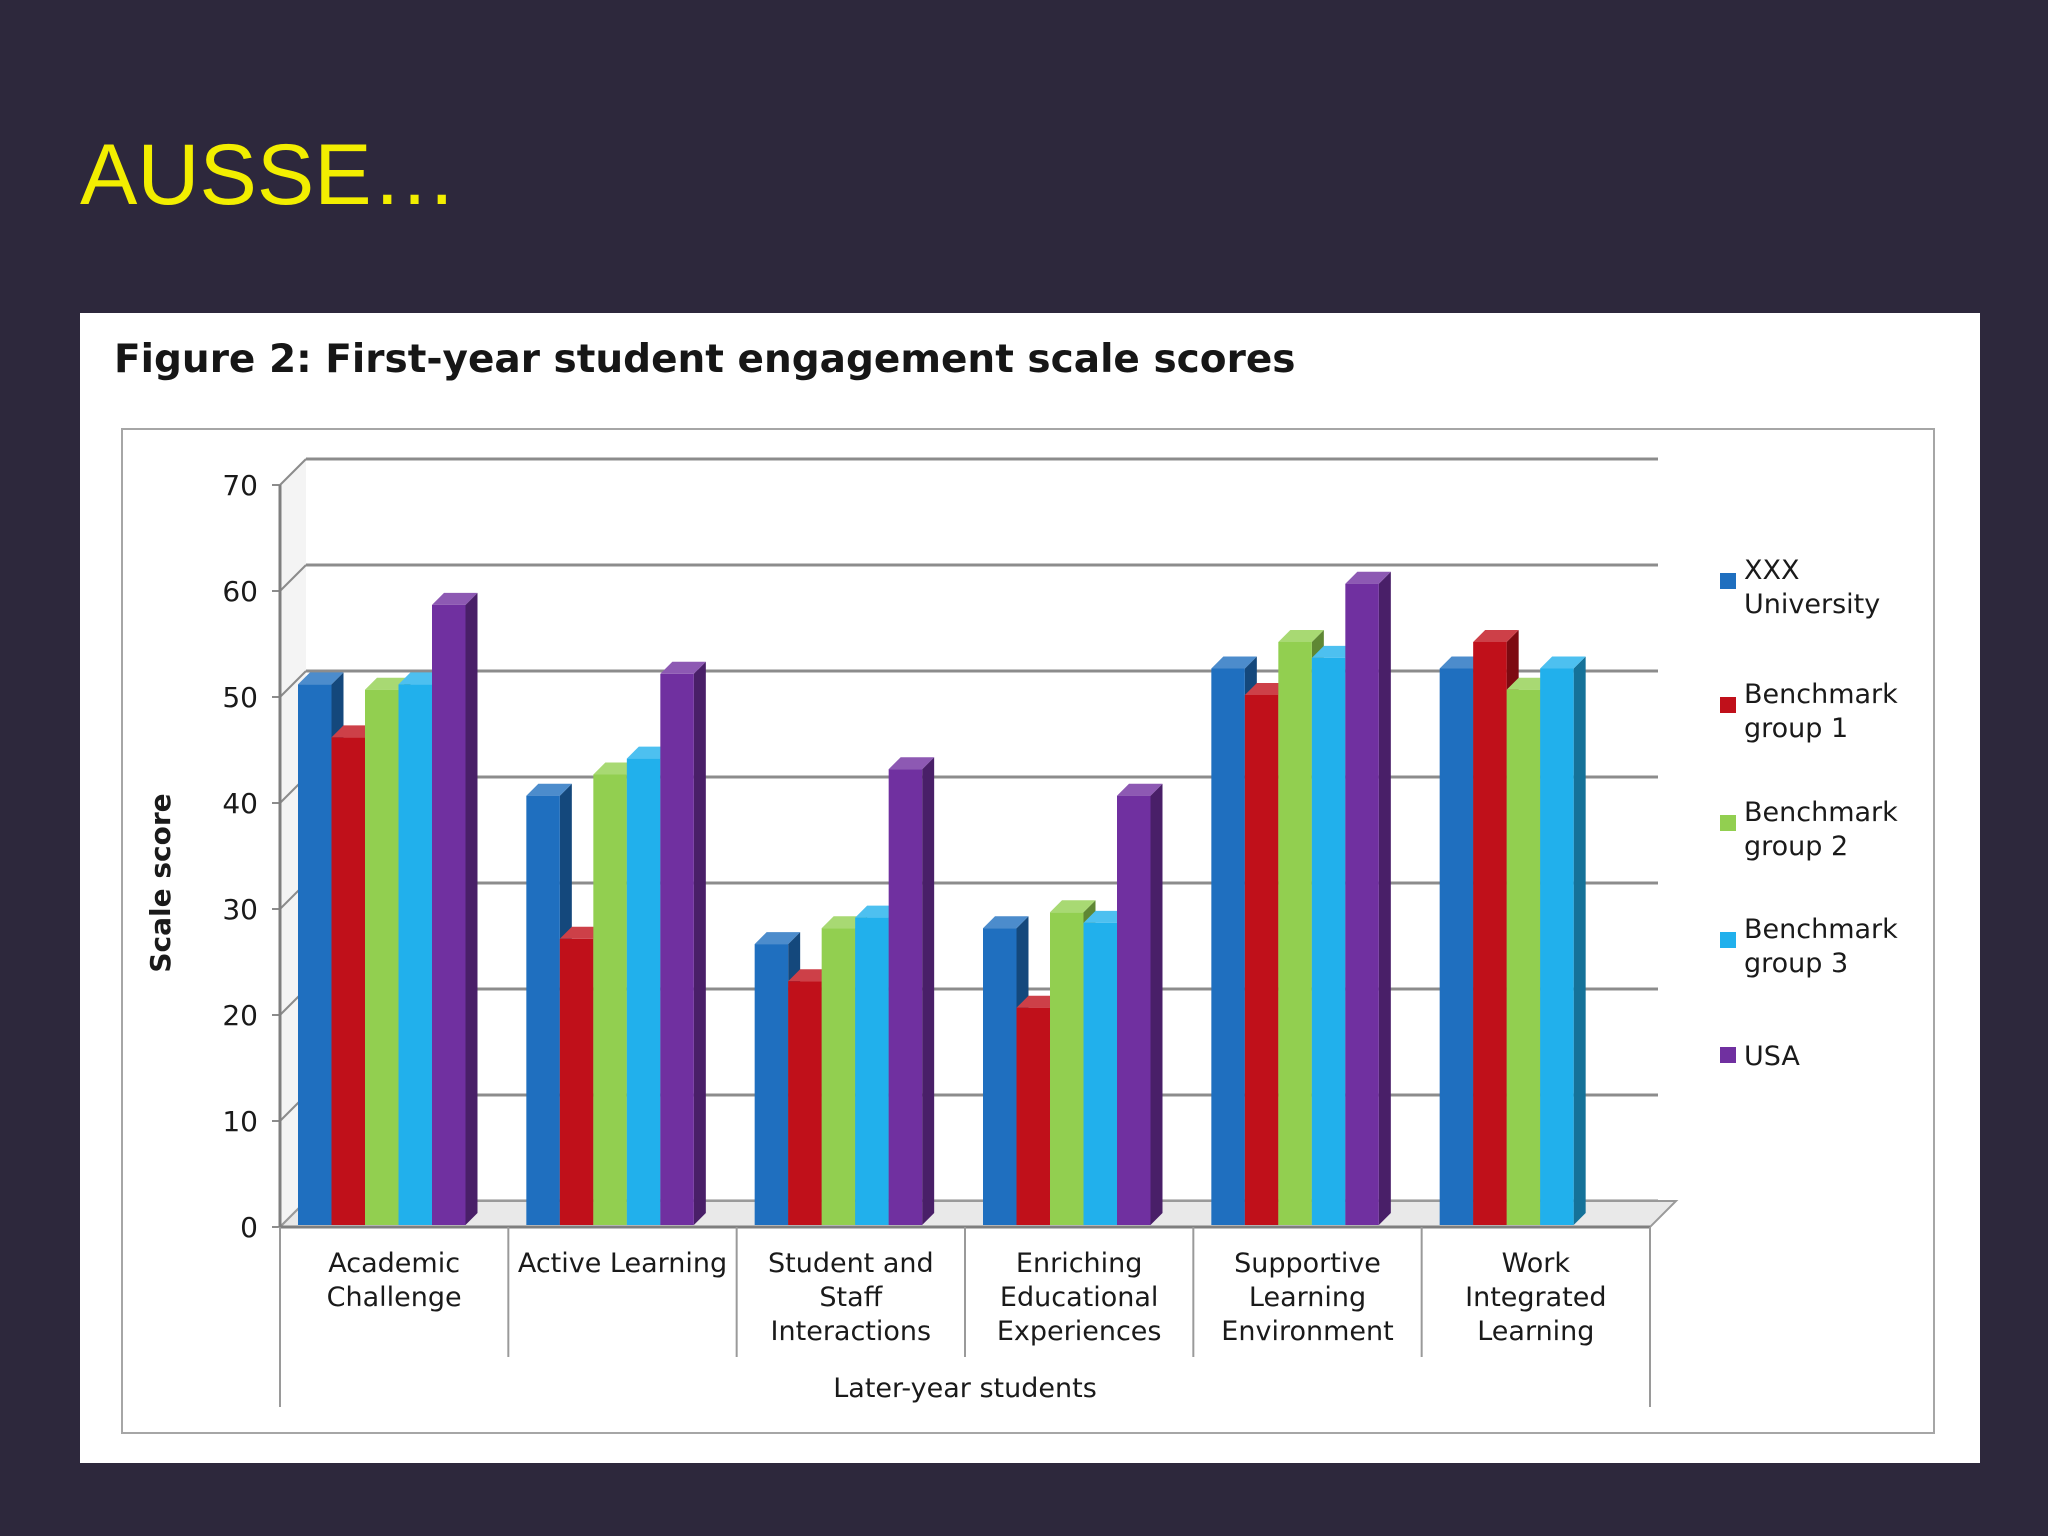 This screenshot has height=1536, width=2048. I want to click on legend-label: Benchmark group 3, so click(1821, 946).